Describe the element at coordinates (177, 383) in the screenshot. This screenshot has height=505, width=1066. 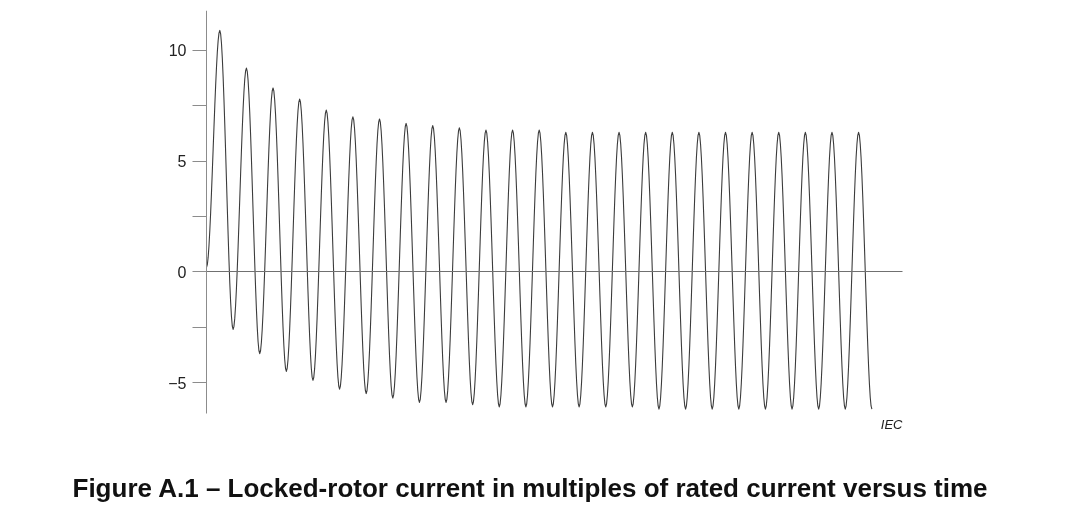
I see `y-tick-label: −5` at that location.